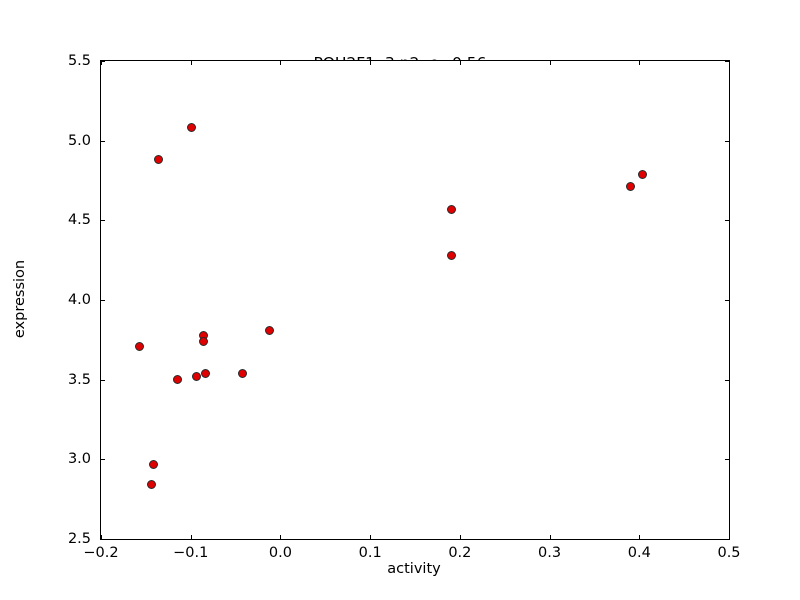 The width and height of the screenshot is (800, 600). What do you see at coordinates (639, 553) in the screenshot?
I see `x-axis-tick-label: 0.4` at bounding box center [639, 553].